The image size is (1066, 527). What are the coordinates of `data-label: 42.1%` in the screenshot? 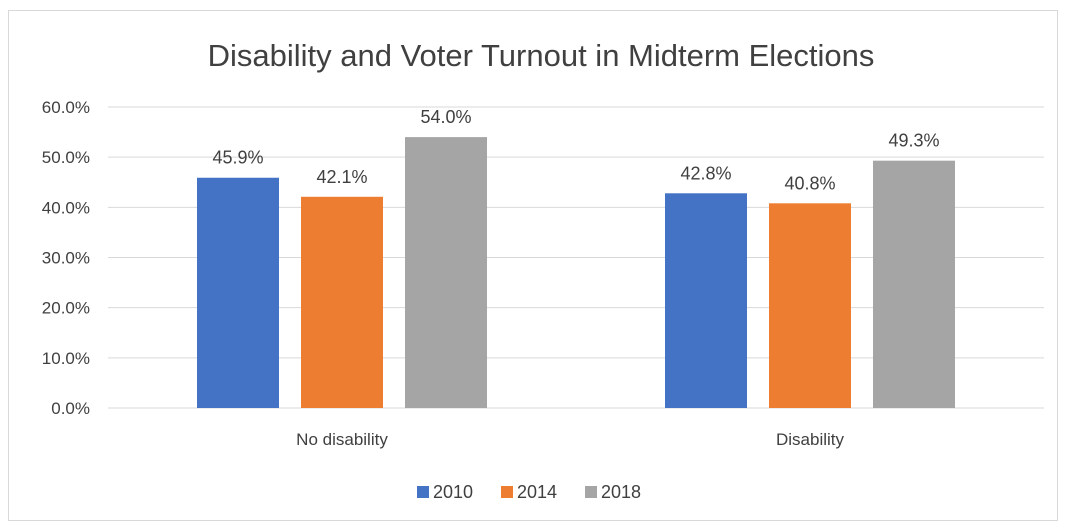 It's located at (341, 177).